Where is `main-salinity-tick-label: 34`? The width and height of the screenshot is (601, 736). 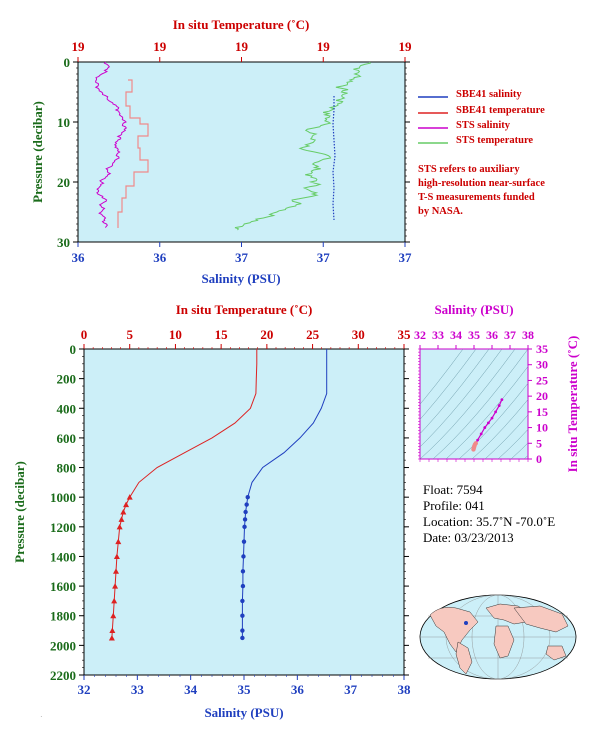 main-salinity-tick-label: 34 is located at coordinates (191, 689).